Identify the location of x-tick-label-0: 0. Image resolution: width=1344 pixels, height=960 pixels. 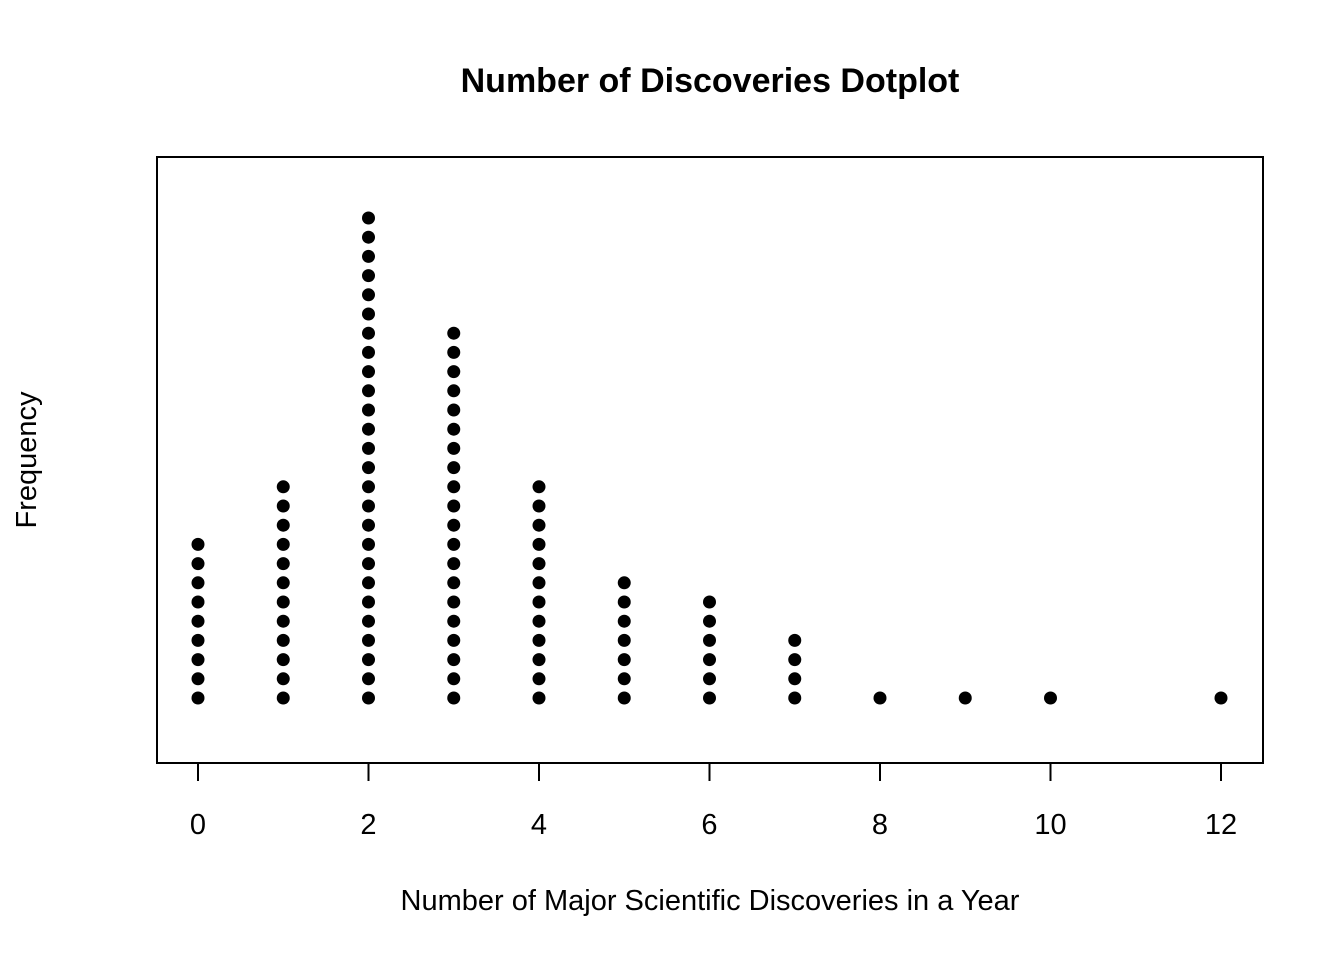
(198, 825).